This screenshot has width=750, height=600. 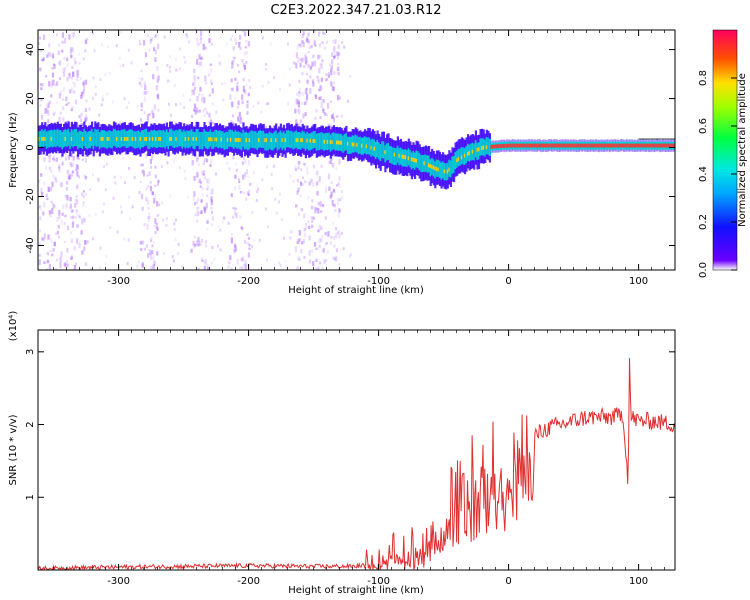 I want to click on spectrogram-x-axis-label: Height of straight line (km), so click(x=356, y=290).